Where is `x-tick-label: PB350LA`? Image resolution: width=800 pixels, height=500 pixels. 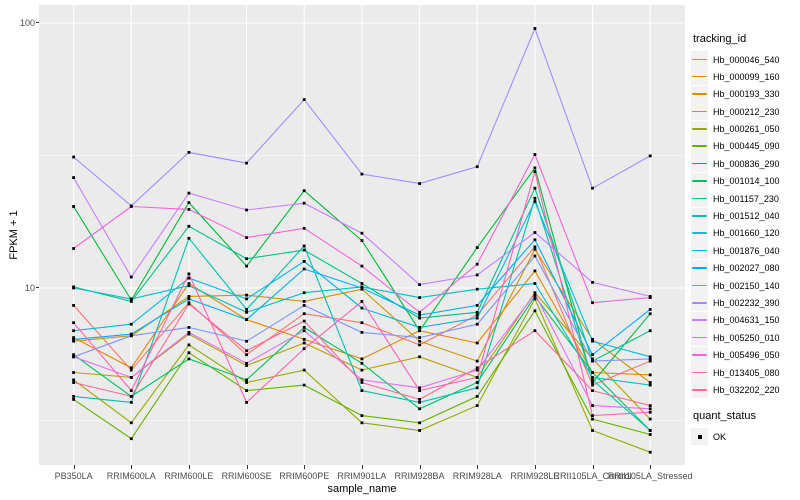 x-tick-label: PB350LA is located at coordinates (73, 476).